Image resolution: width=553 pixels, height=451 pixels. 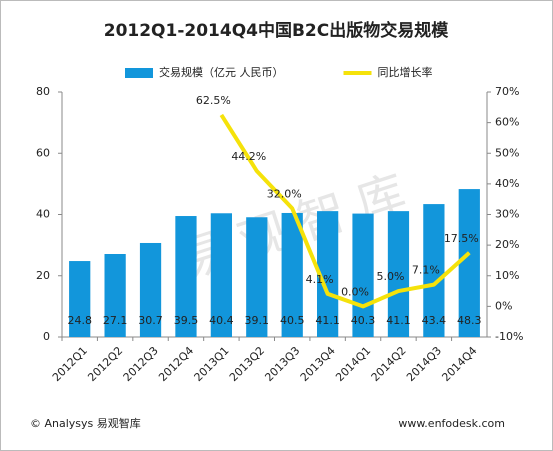 What do you see at coordinates (405, 72) in the screenshot?
I see `legend-label: 同比增长率` at bounding box center [405, 72].